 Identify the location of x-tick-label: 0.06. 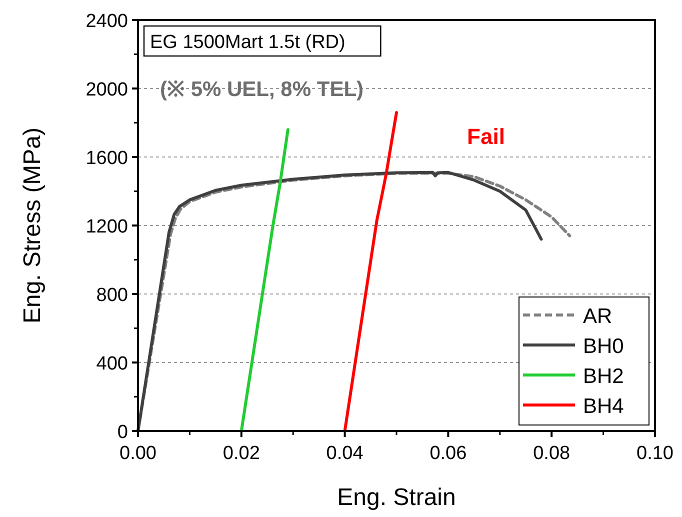
(448, 453).